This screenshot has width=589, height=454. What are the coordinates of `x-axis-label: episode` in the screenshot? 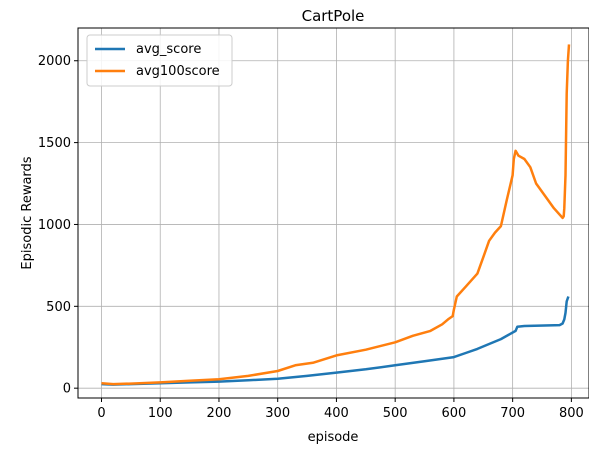 It's located at (333, 437).